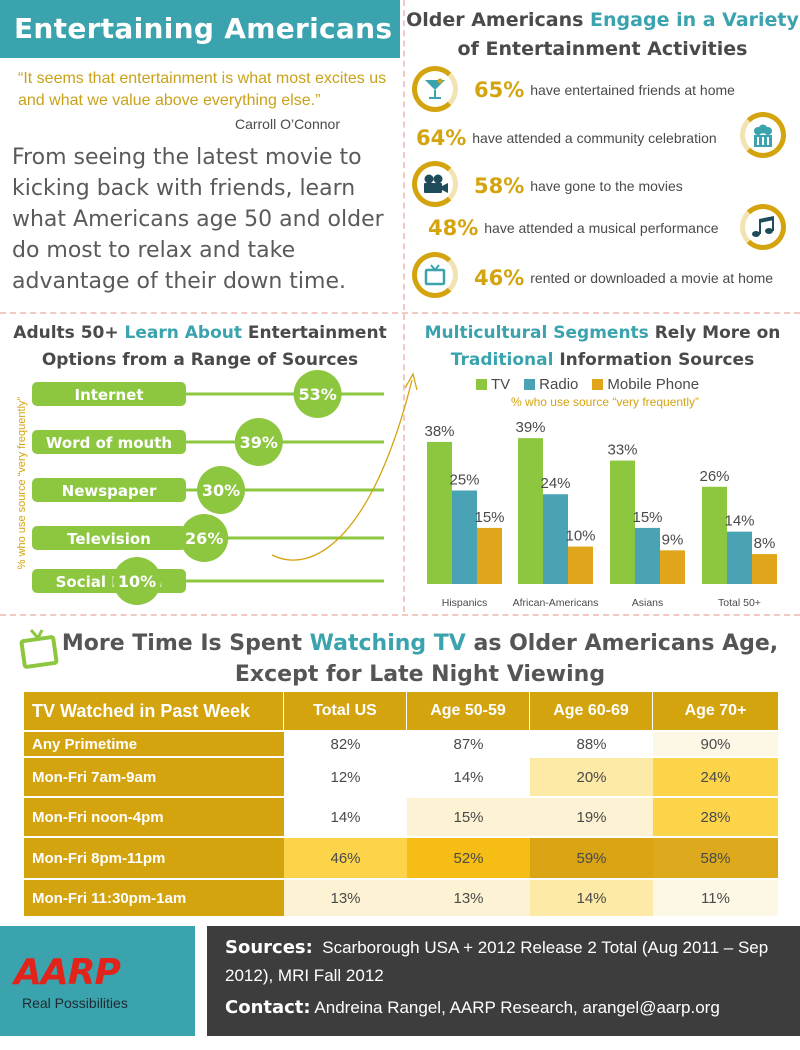 The image size is (800, 1050). I want to click on table-header-cell: TV Watched in Past Week, so click(154, 711).